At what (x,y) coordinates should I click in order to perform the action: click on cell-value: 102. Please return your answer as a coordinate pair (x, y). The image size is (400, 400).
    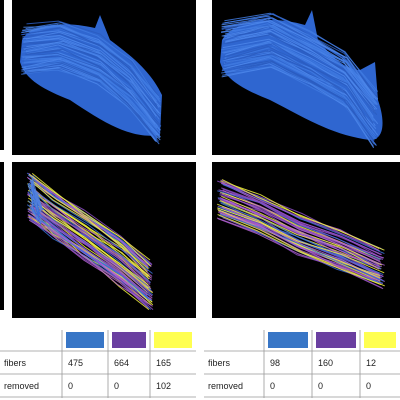
    Looking at the image, I should click on (163, 386).